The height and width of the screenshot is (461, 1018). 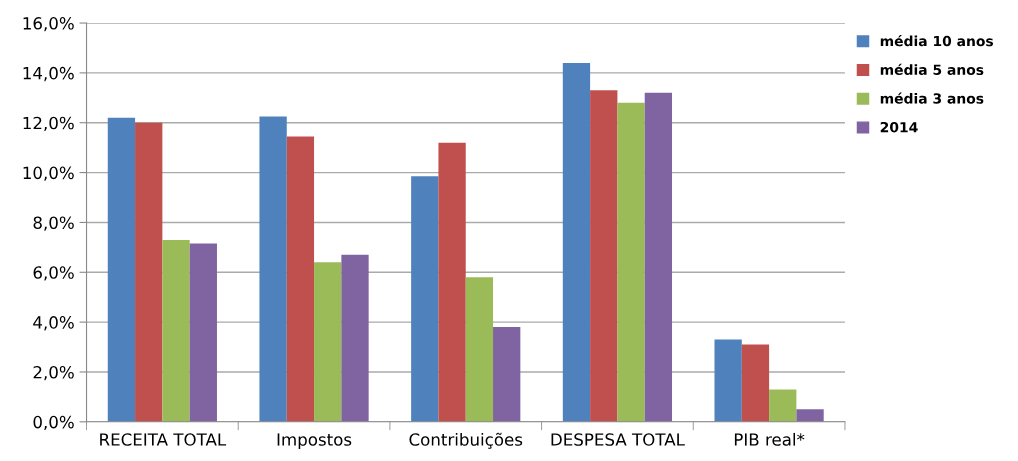 I want to click on y-tick-label: 16,0%, so click(x=48, y=24).